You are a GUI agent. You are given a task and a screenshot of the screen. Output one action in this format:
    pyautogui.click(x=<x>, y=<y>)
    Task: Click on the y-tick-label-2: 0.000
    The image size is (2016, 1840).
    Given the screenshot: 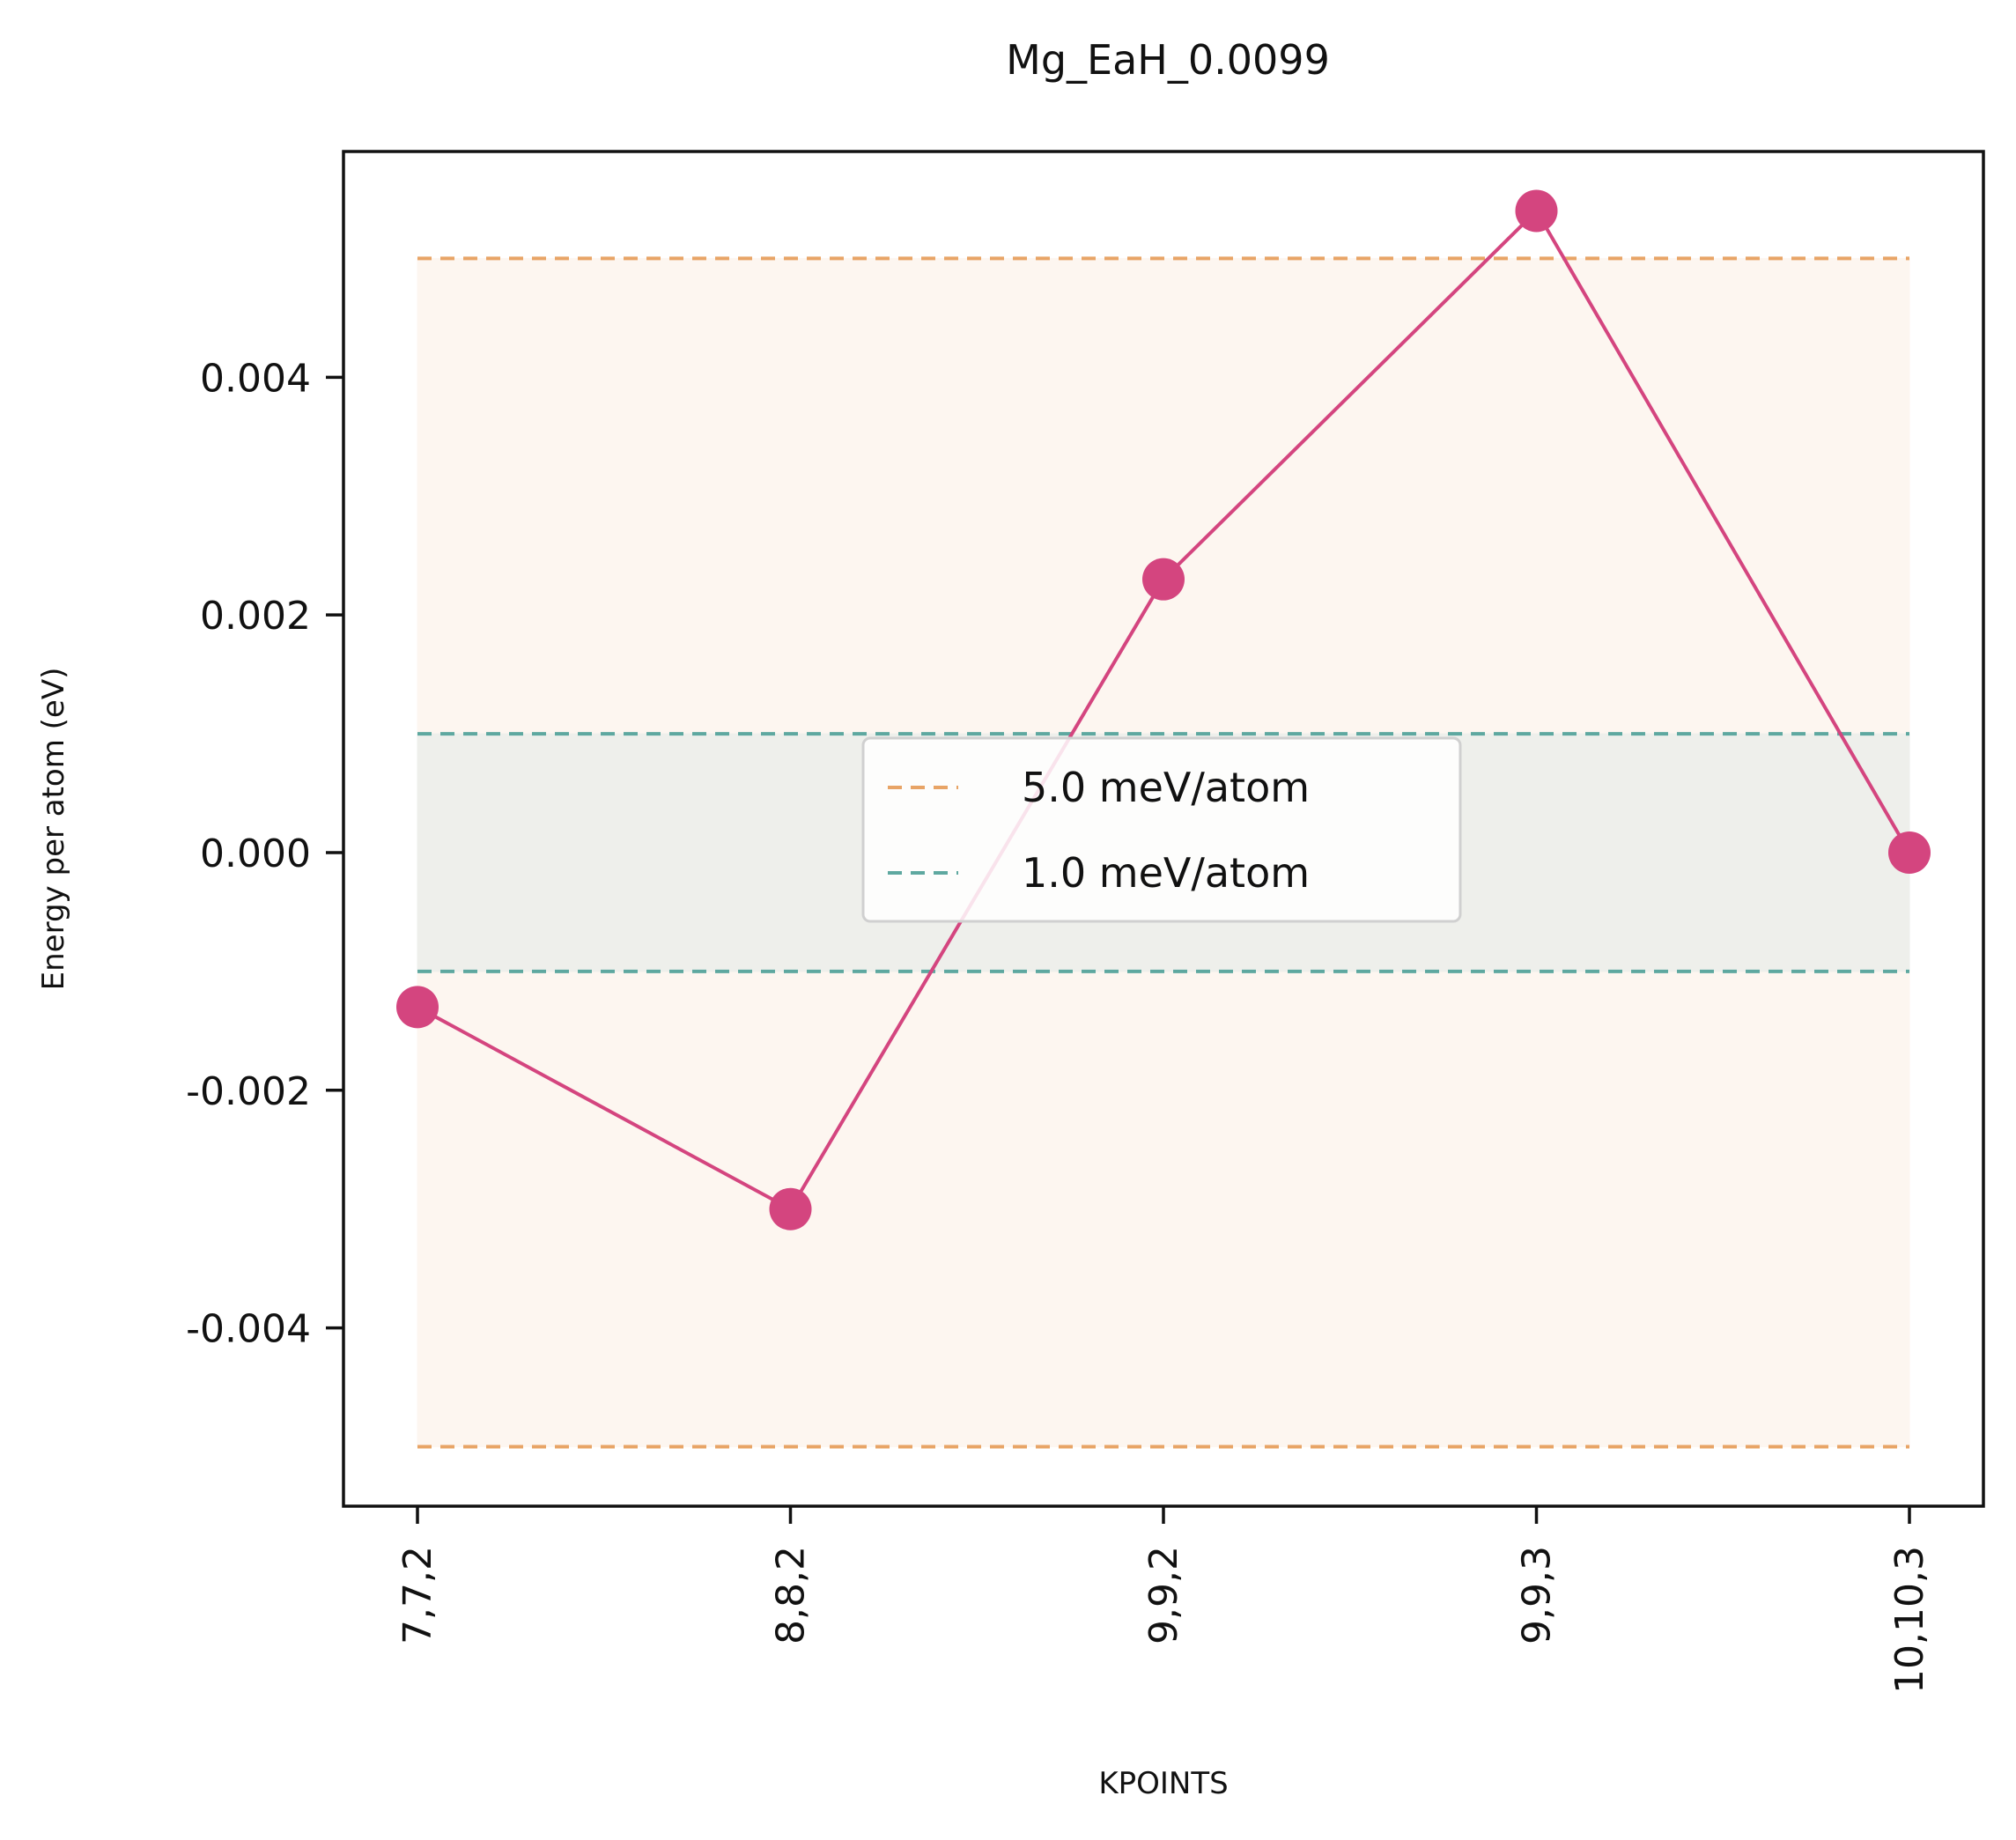 What is the action you would take?
    pyautogui.click(x=256, y=854)
    